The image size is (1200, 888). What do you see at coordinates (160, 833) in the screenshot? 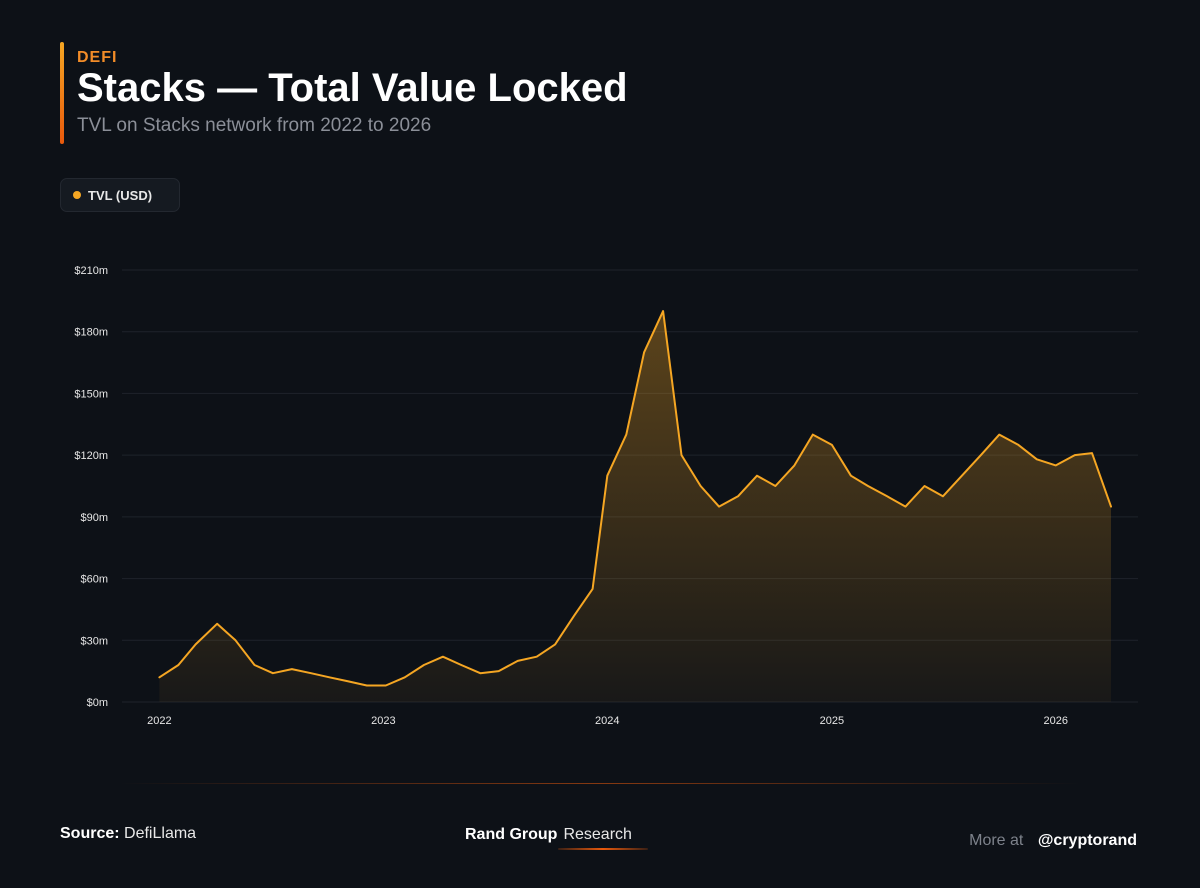
I see `source-value: DefiLlama` at bounding box center [160, 833].